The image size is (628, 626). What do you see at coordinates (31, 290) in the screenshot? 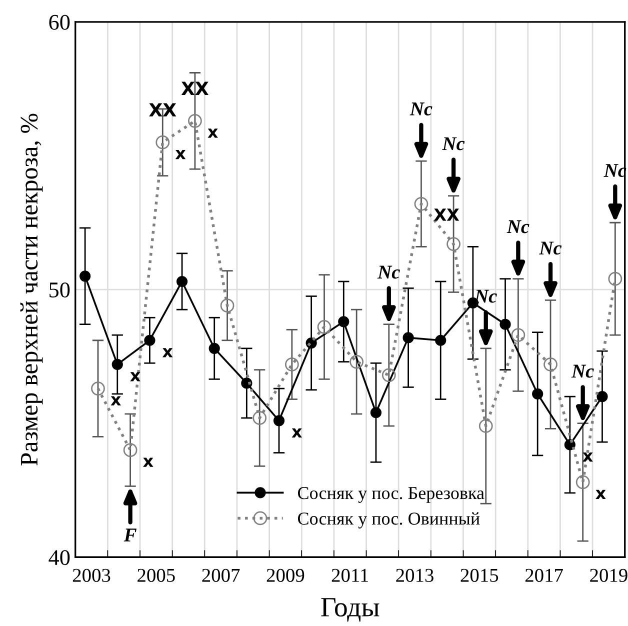
I see `y-axis-title: Размер верхней части некроза, %` at bounding box center [31, 290].